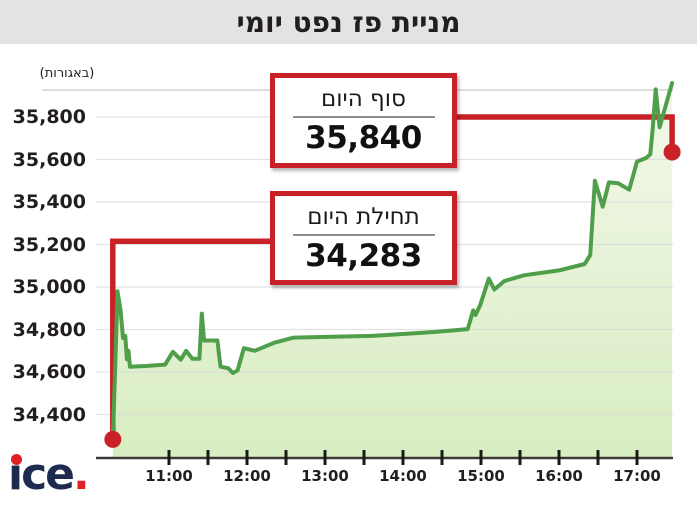  What do you see at coordinates (81, 474) in the screenshot?
I see `ice-logo-period: .` at bounding box center [81, 474].